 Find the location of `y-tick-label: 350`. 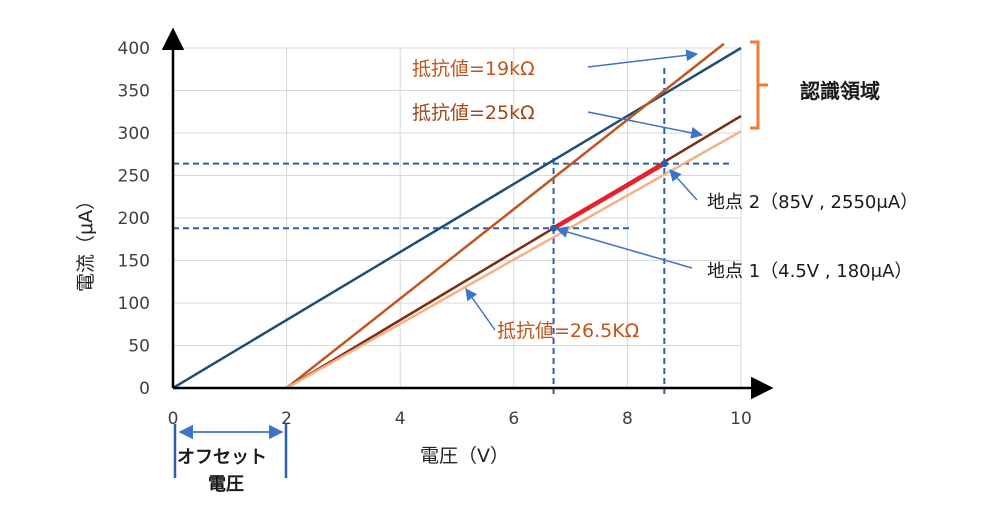

y-tick-label: 350 is located at coordinates (134, 92).